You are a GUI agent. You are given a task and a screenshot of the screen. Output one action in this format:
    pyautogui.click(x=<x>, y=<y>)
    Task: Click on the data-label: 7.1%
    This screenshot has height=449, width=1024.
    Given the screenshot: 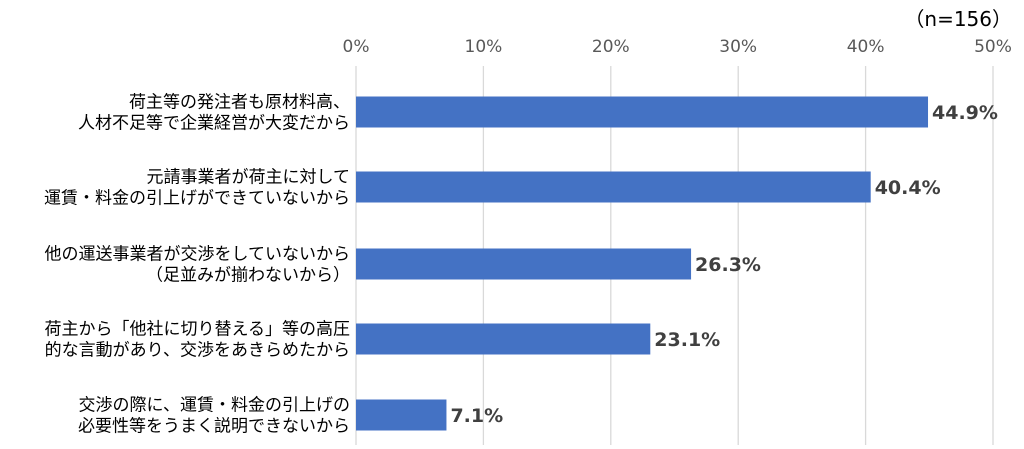 What is the action you would take?
    pyautogui.click(x=476, y=416)
    